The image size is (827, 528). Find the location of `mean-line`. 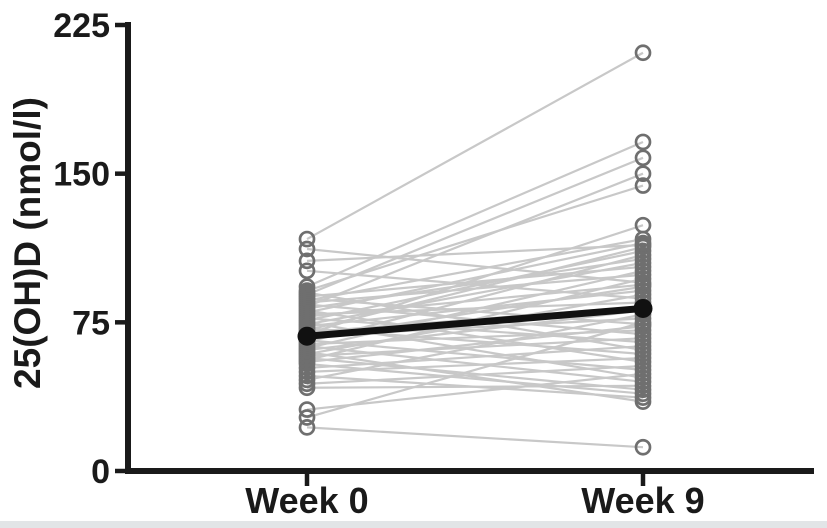

mean-line is located at coordinates (475, 322).